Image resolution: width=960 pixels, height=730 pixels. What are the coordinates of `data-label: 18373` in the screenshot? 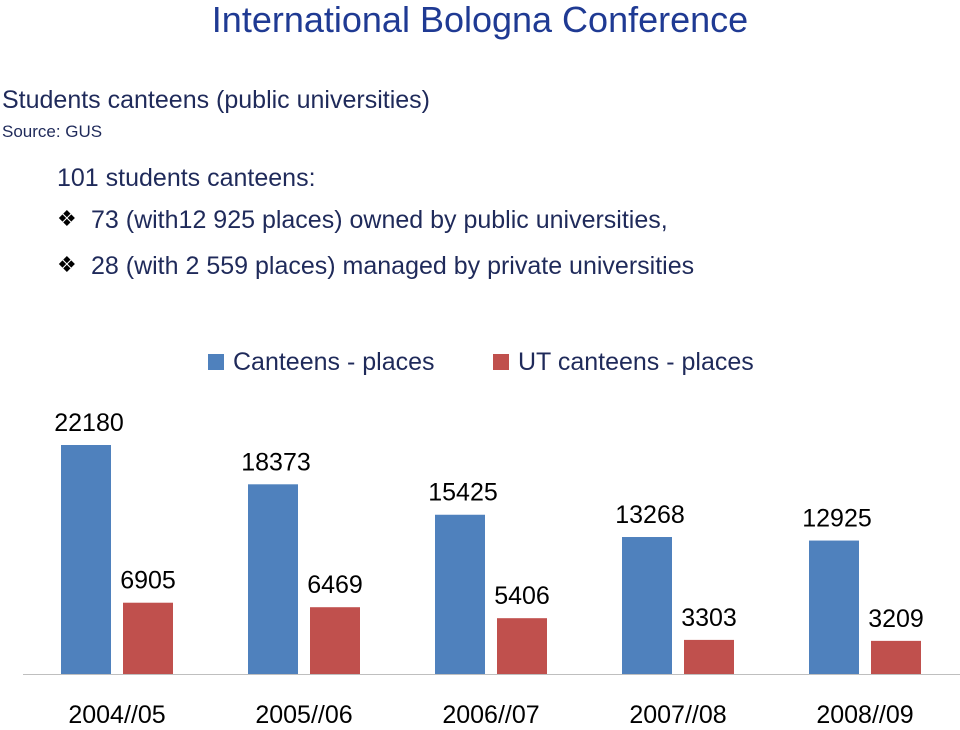 It's located at (276, 462).